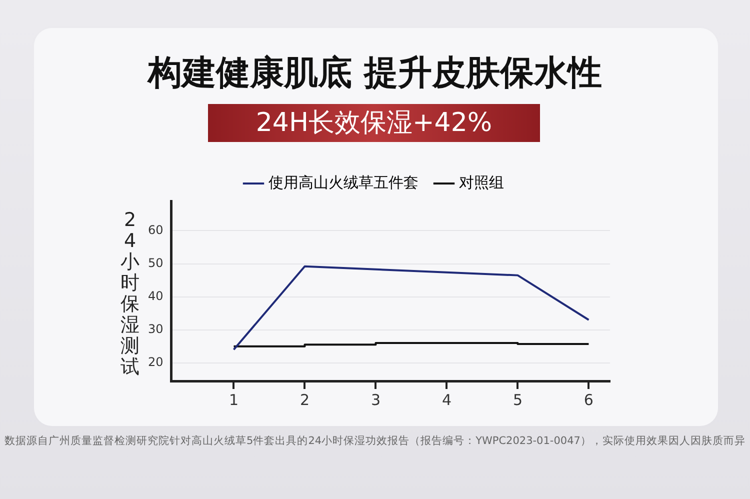 Image resolution: width=750 pixels, height=499 pixels. What do you see at coordinates (305, 399) in the screenshot?
I see `x-tick-label: 2` at bounding box center [305, 399].